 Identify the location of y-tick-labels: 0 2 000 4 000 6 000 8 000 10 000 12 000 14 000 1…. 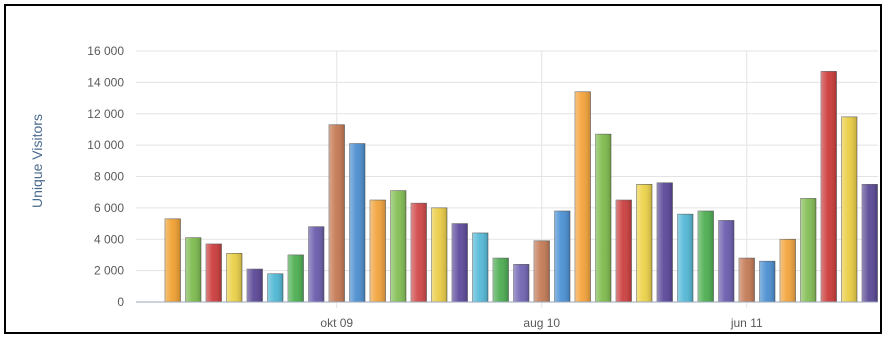
(105, 176).